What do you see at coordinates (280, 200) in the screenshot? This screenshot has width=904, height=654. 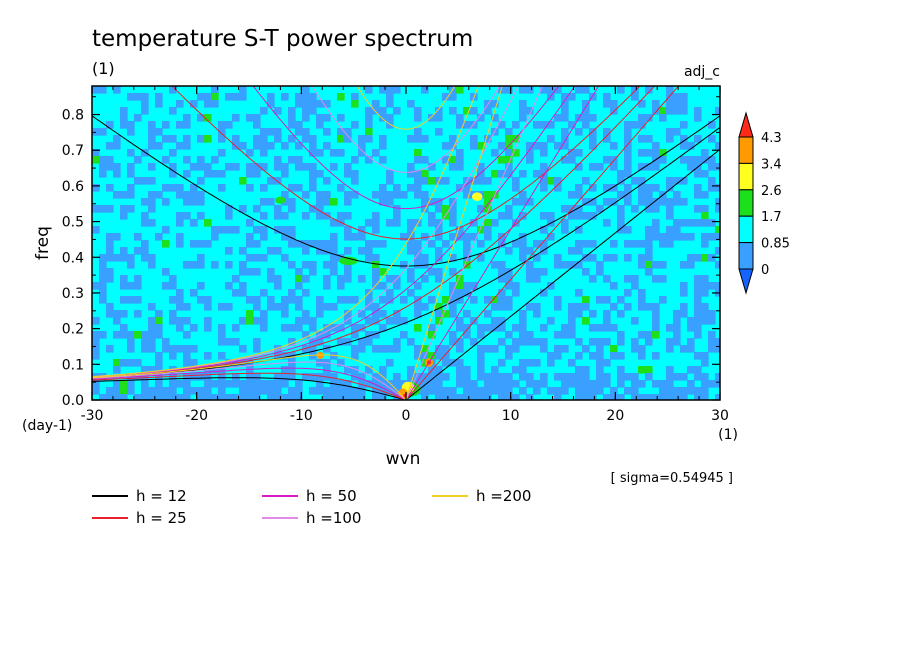 I see `field-peak` at bounding box center [280, 200].